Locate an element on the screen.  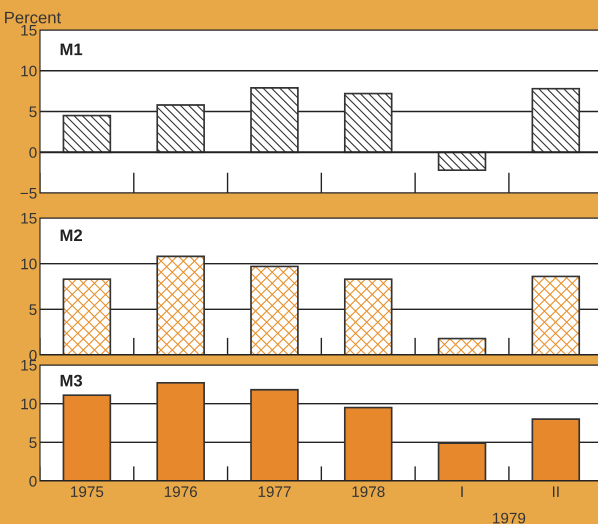
text: M2 is located at coordinates (71, 235).